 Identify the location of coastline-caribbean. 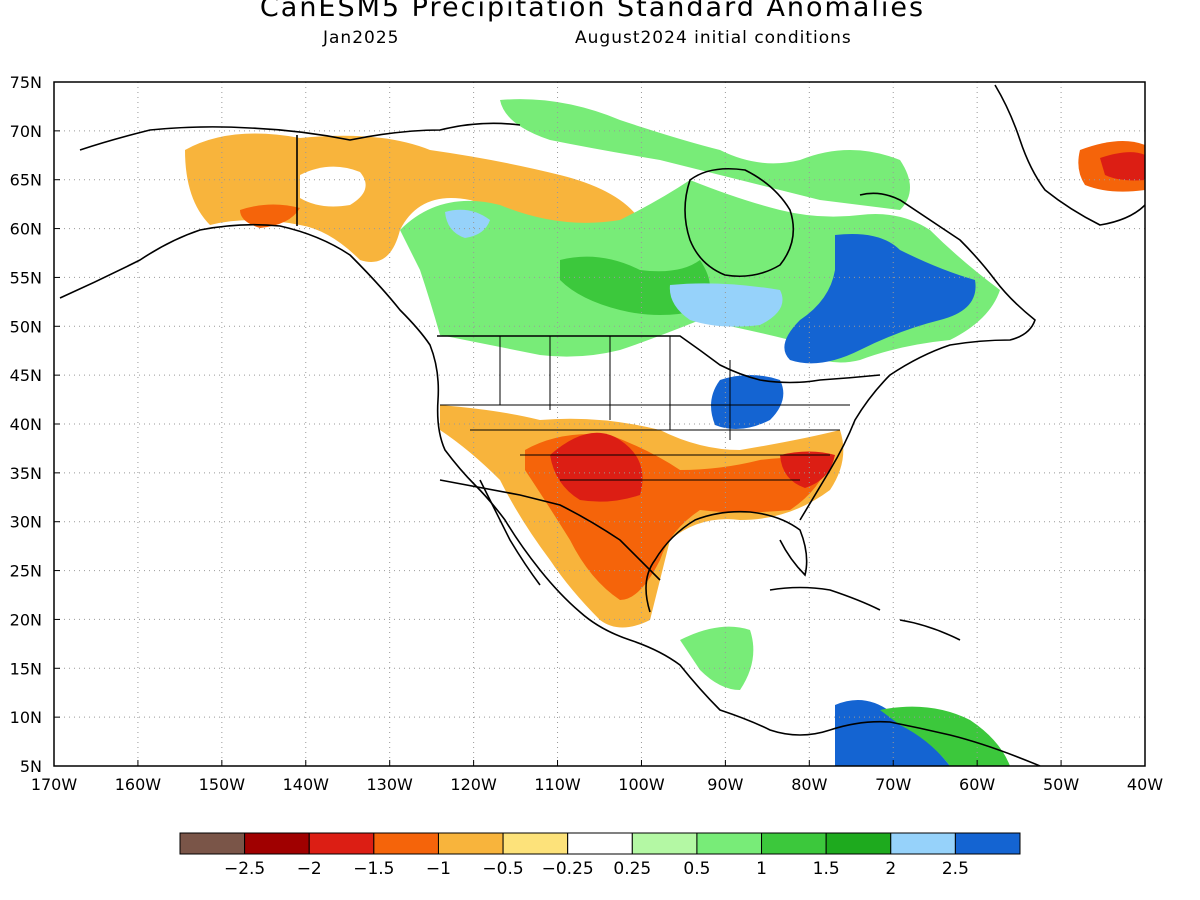
(865, 613).